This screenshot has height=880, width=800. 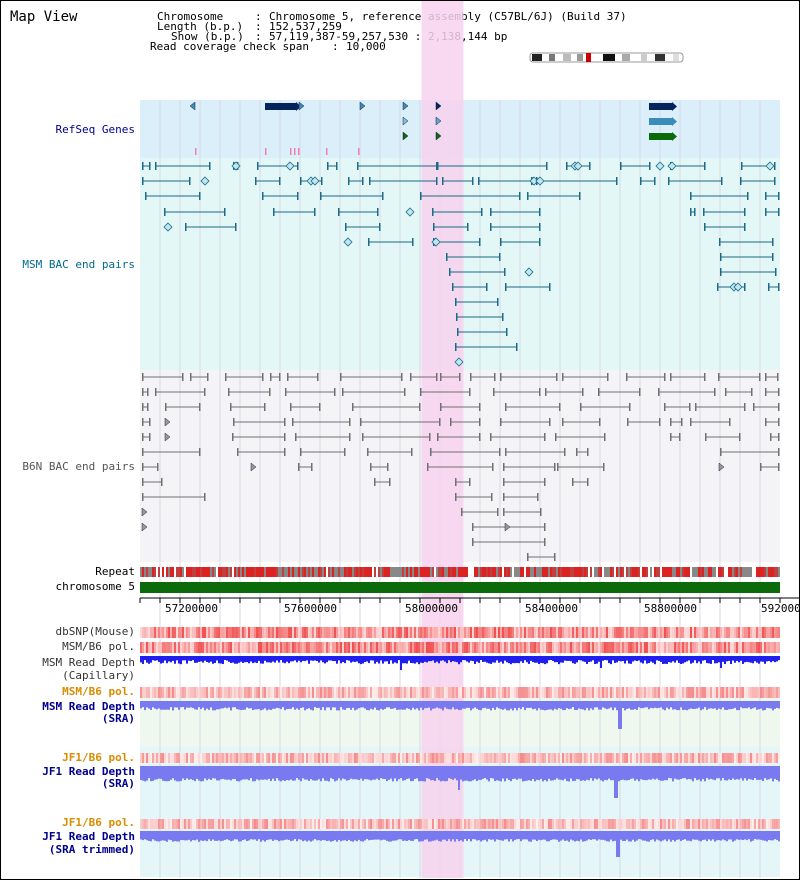 I want to click on track-label-msm-bac: MSM BAC end pairs, so click(x=78, y=264).